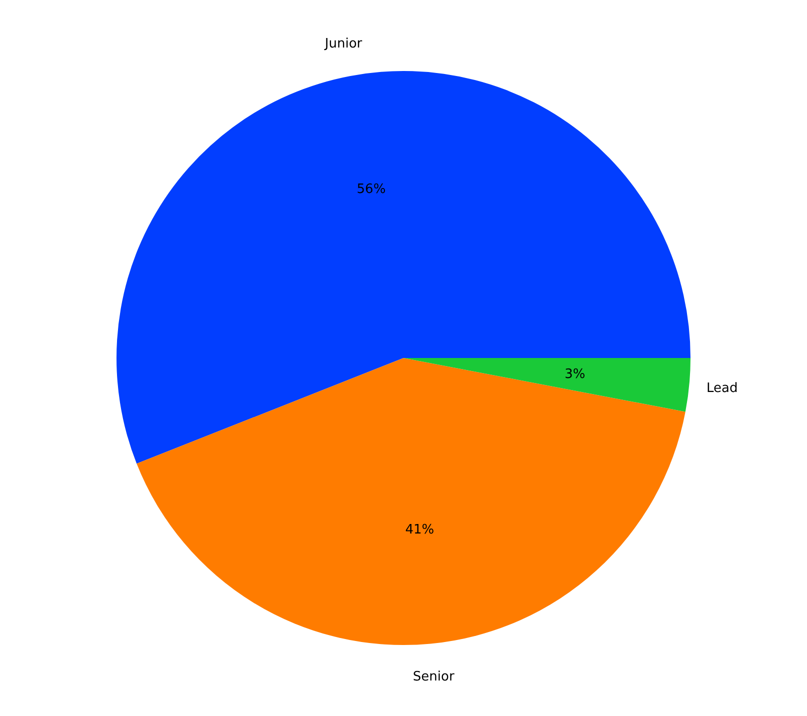 This screenshot has width=807, height=716. Describe the element at coordinates (343, 44) in the screenshot. I see `slice-label: Junior` at that location.